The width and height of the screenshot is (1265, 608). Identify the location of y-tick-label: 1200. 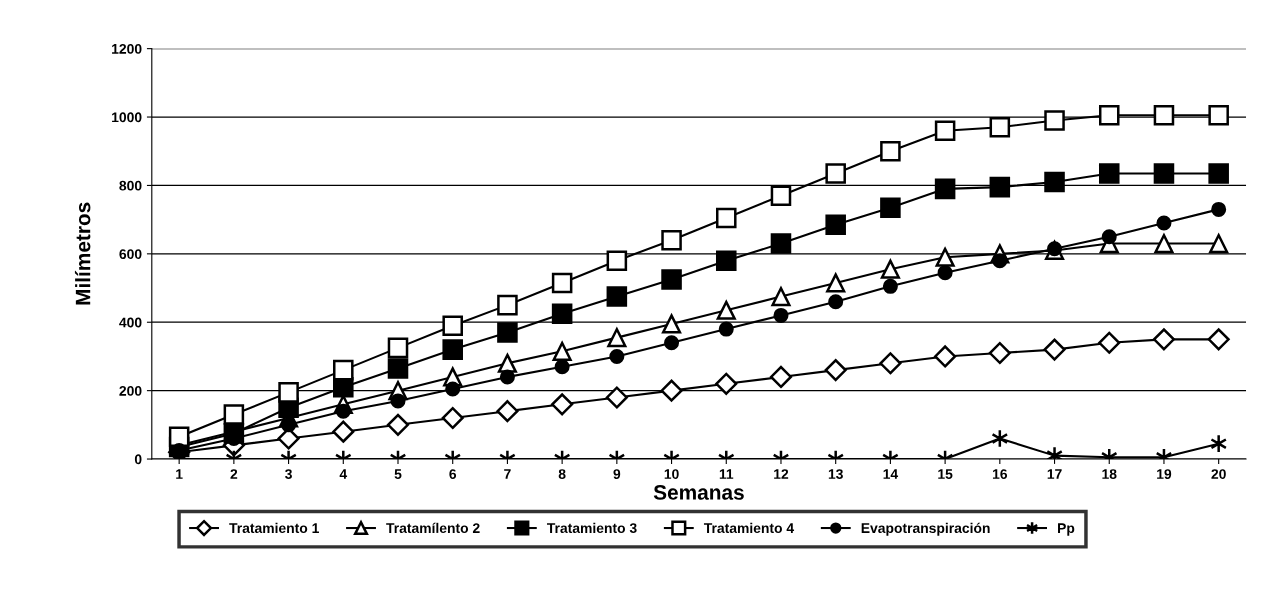
(127, 48).